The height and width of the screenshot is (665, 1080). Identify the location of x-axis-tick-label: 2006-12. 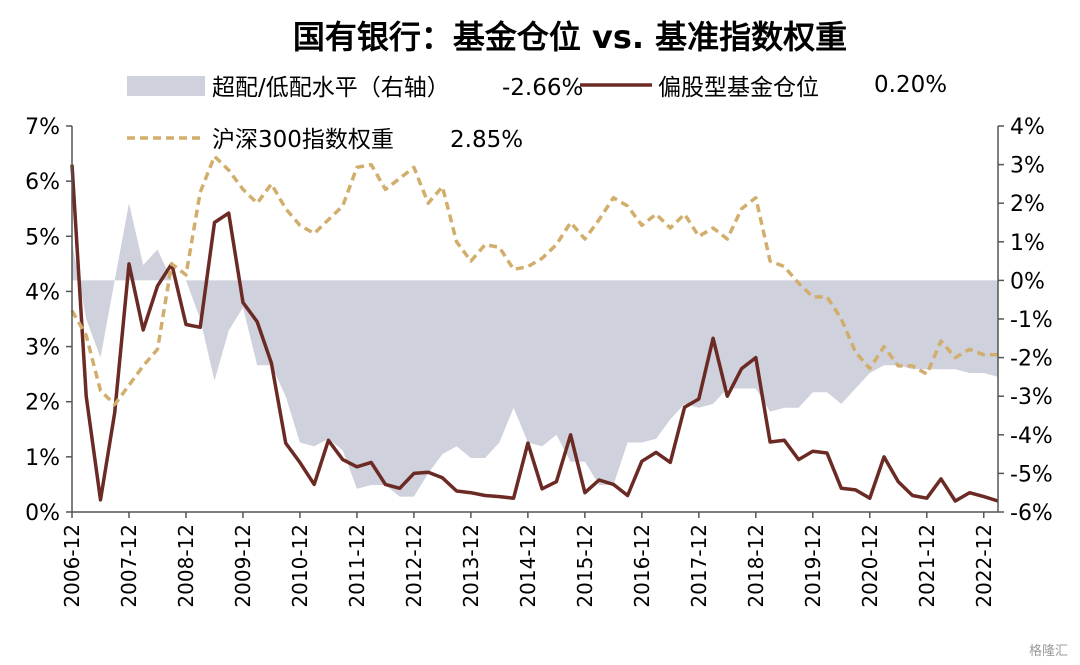
(72, 566).